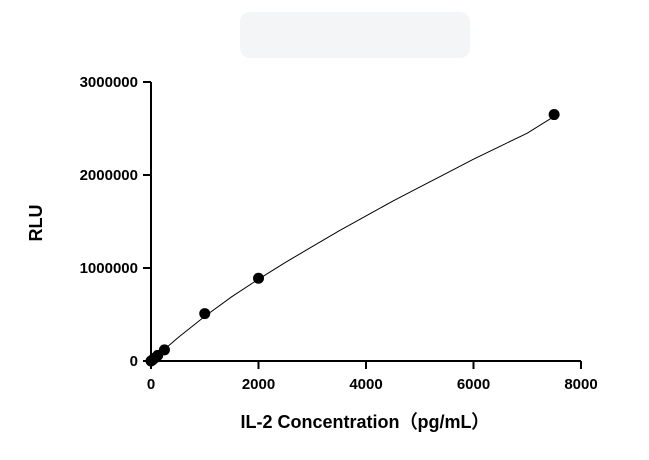  What do you see at coordinates (365, 384) in the screenshot?
I see `x-tick-label: 4000` at bounding box center [365, 384].